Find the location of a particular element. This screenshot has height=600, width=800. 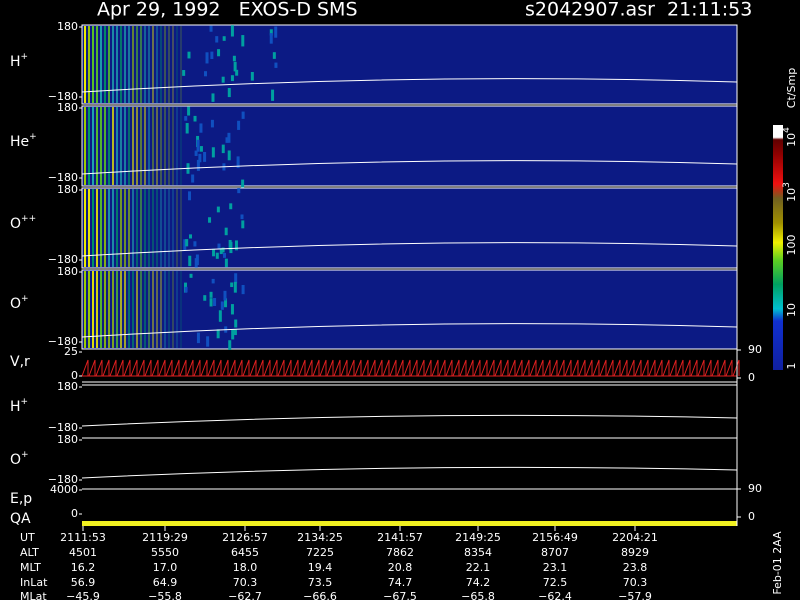

row-value: 8354 is located at coordinates (478, 552).